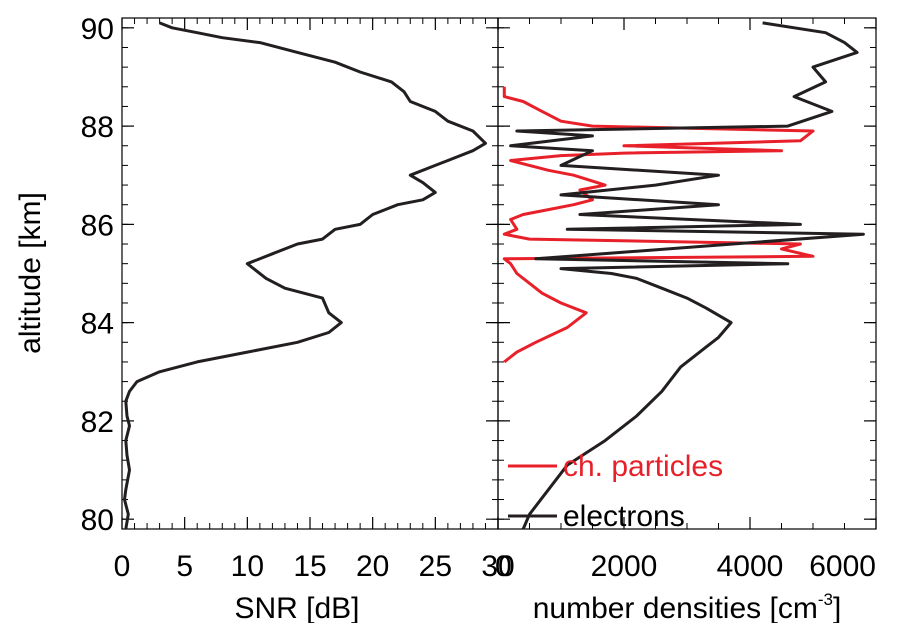 This screenshot has width=921, height=623. What do you see at coordinates (30, 273) in the screenshot?
I see `y-axis-label: altitude [km]` at bounding box center [30, 273].